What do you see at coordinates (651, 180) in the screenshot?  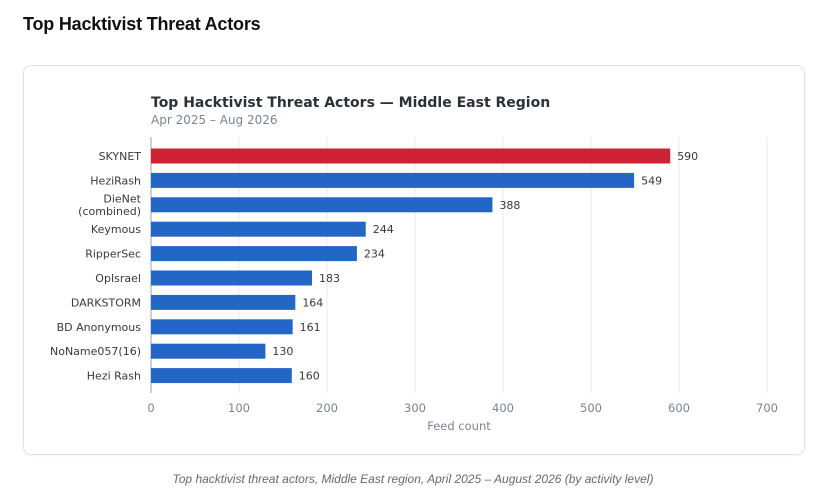 I see `value-label: 549` at bounding box center [651, 180].